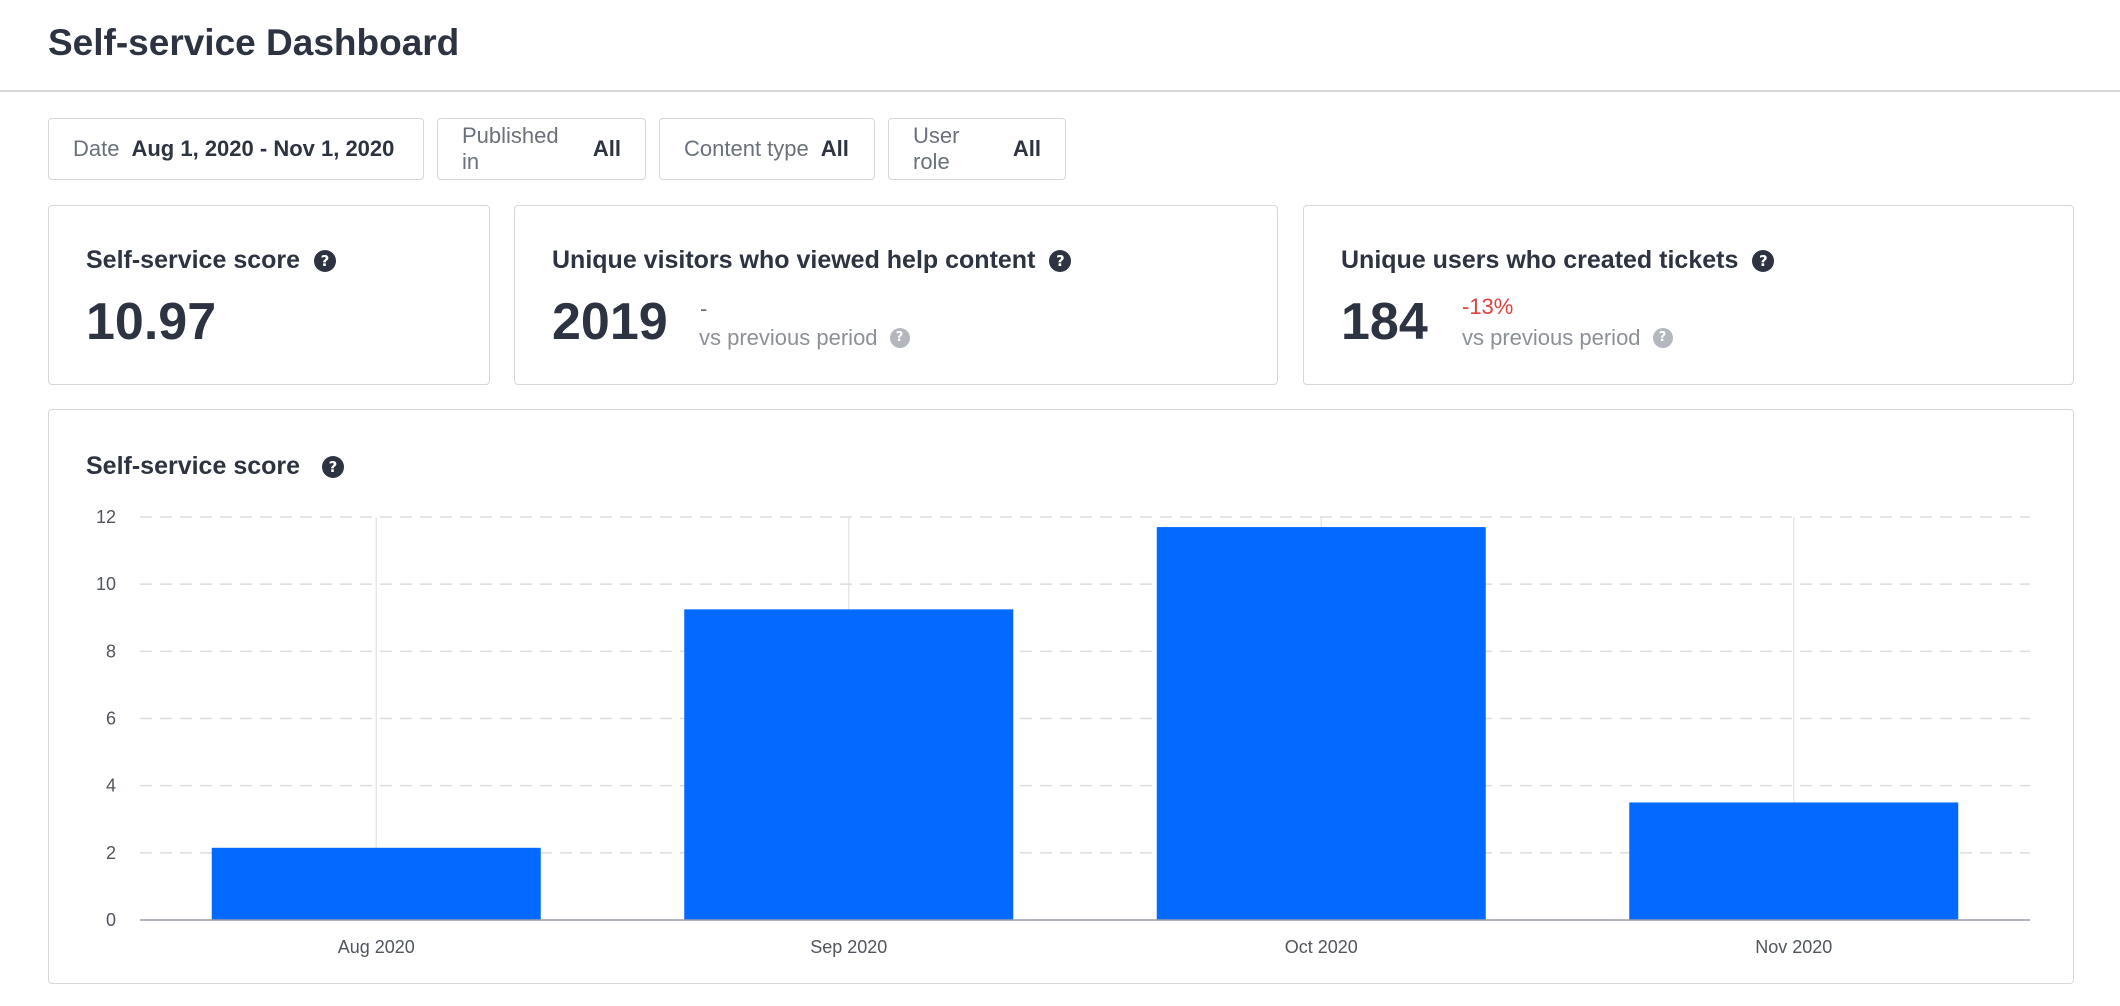 The image size is (2120, 1006). I want to click on unique-ticket-users-card-title-row: Unique users who created tickets ?, so click(1558, 260).